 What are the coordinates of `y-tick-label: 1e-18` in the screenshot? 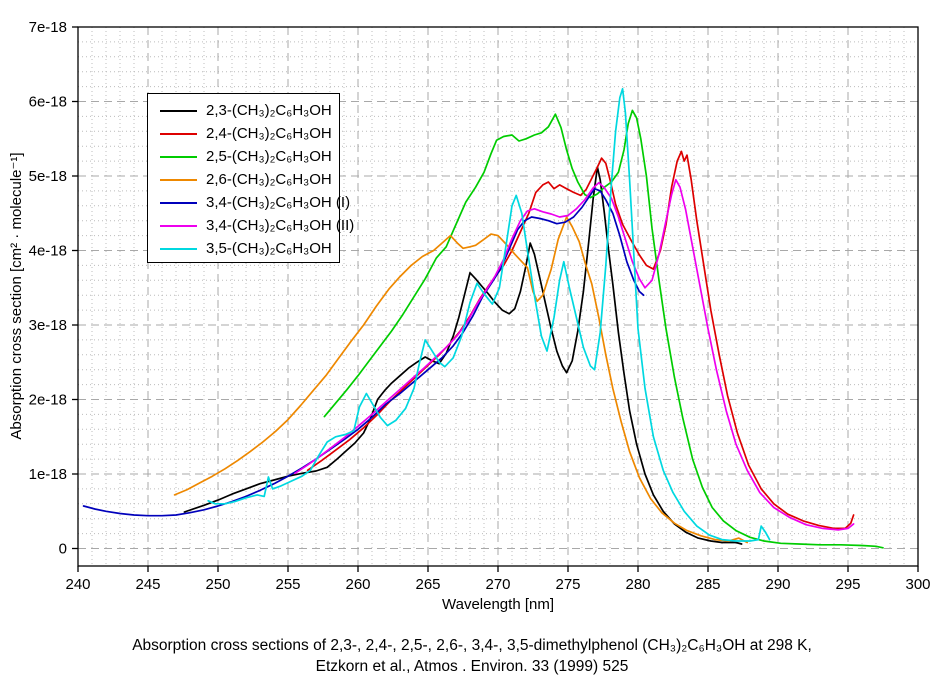 It's located at (48, 474).